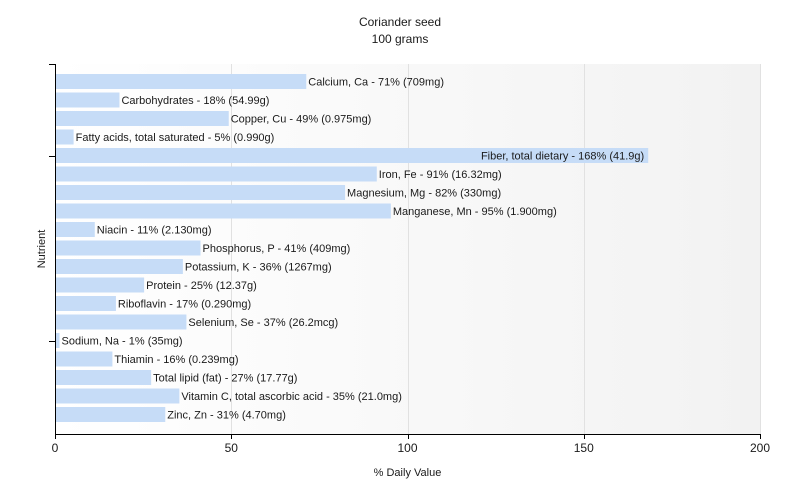  Describe the element at coordinates (55, 448) in the screenshot. I see `x-tick-label: 0` at that location.